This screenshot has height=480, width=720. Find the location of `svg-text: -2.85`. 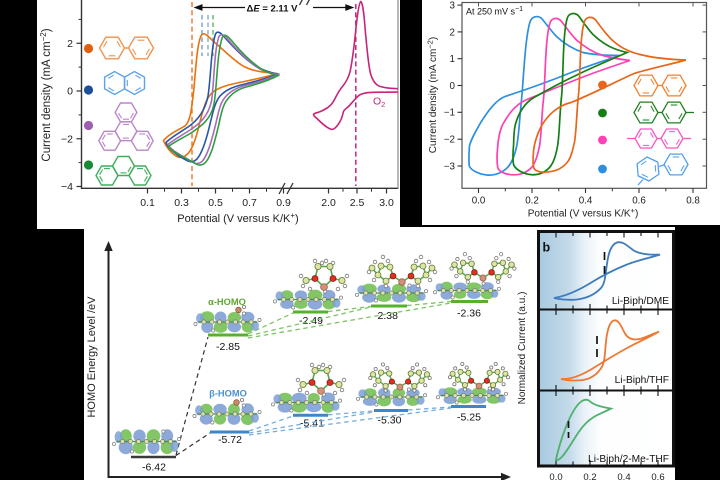

svg-text: -2.85 is located at coordinates (228, 347).